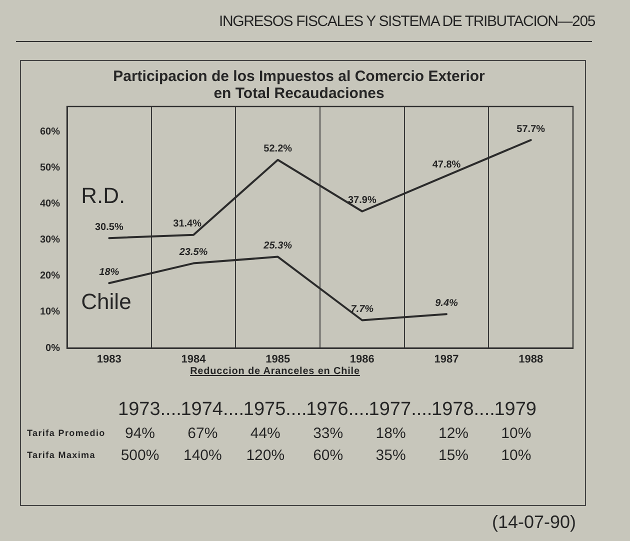 The height and width of the screenshot is (541, 630). I want to click on y-tick-label: 20%, so click(50, 276).